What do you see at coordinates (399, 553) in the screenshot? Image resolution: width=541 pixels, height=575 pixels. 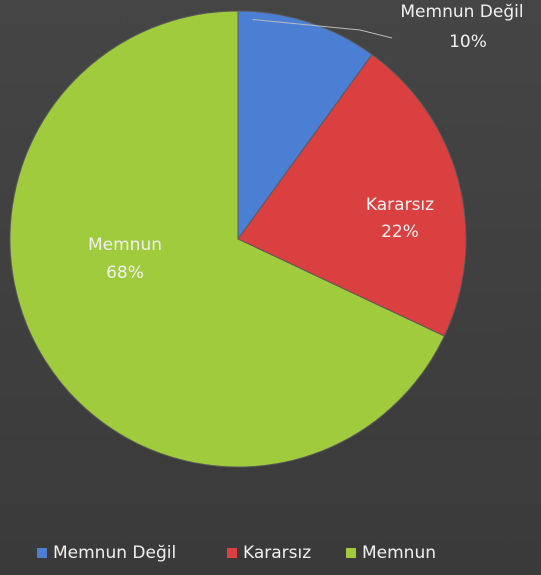 I see `legend-label: Memnun` at bounding box center [399, 553].